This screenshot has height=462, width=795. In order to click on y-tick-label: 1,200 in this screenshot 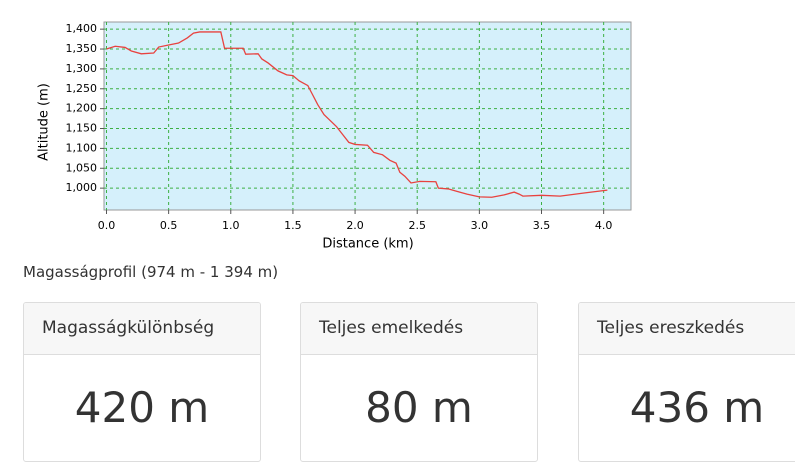, I will do `click(82, 108)`.